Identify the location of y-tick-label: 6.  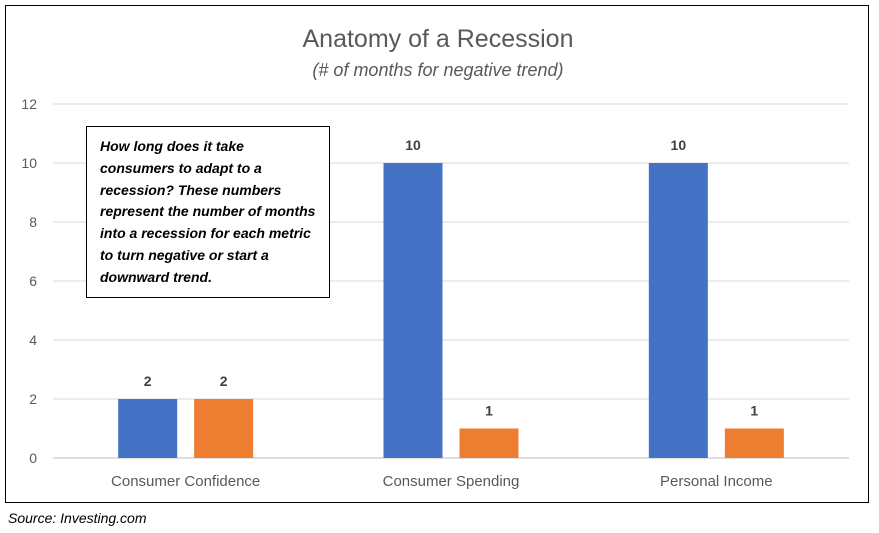
(33, 281).